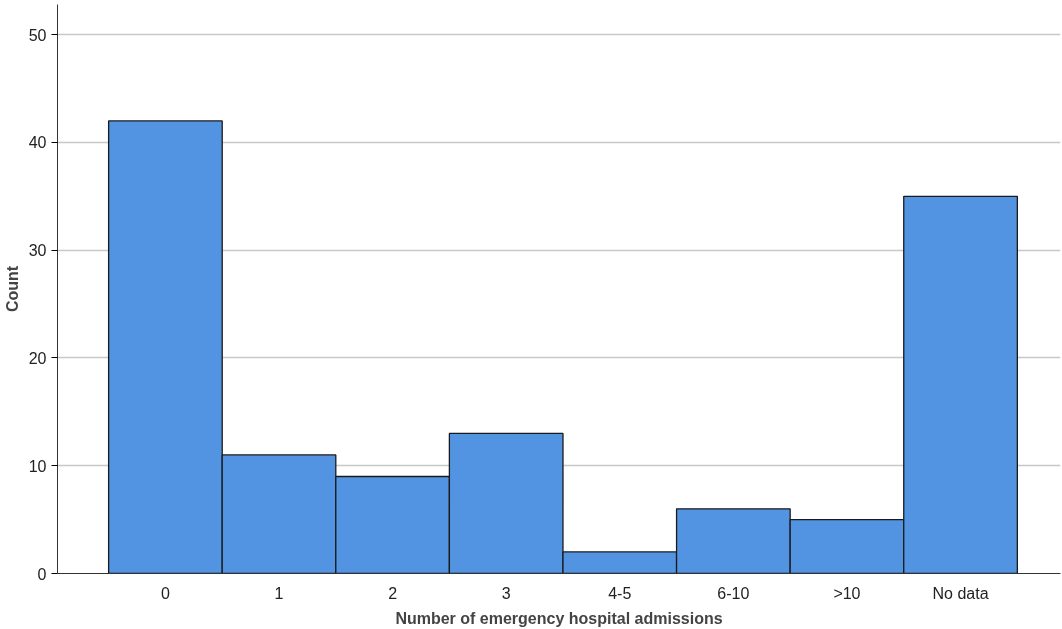 This screenshot has width=1062, height=629. What do you see at coordinates (847, 593) in the screenshot?
I see `x-tick-label: >10` at bounding box center [847, 593].